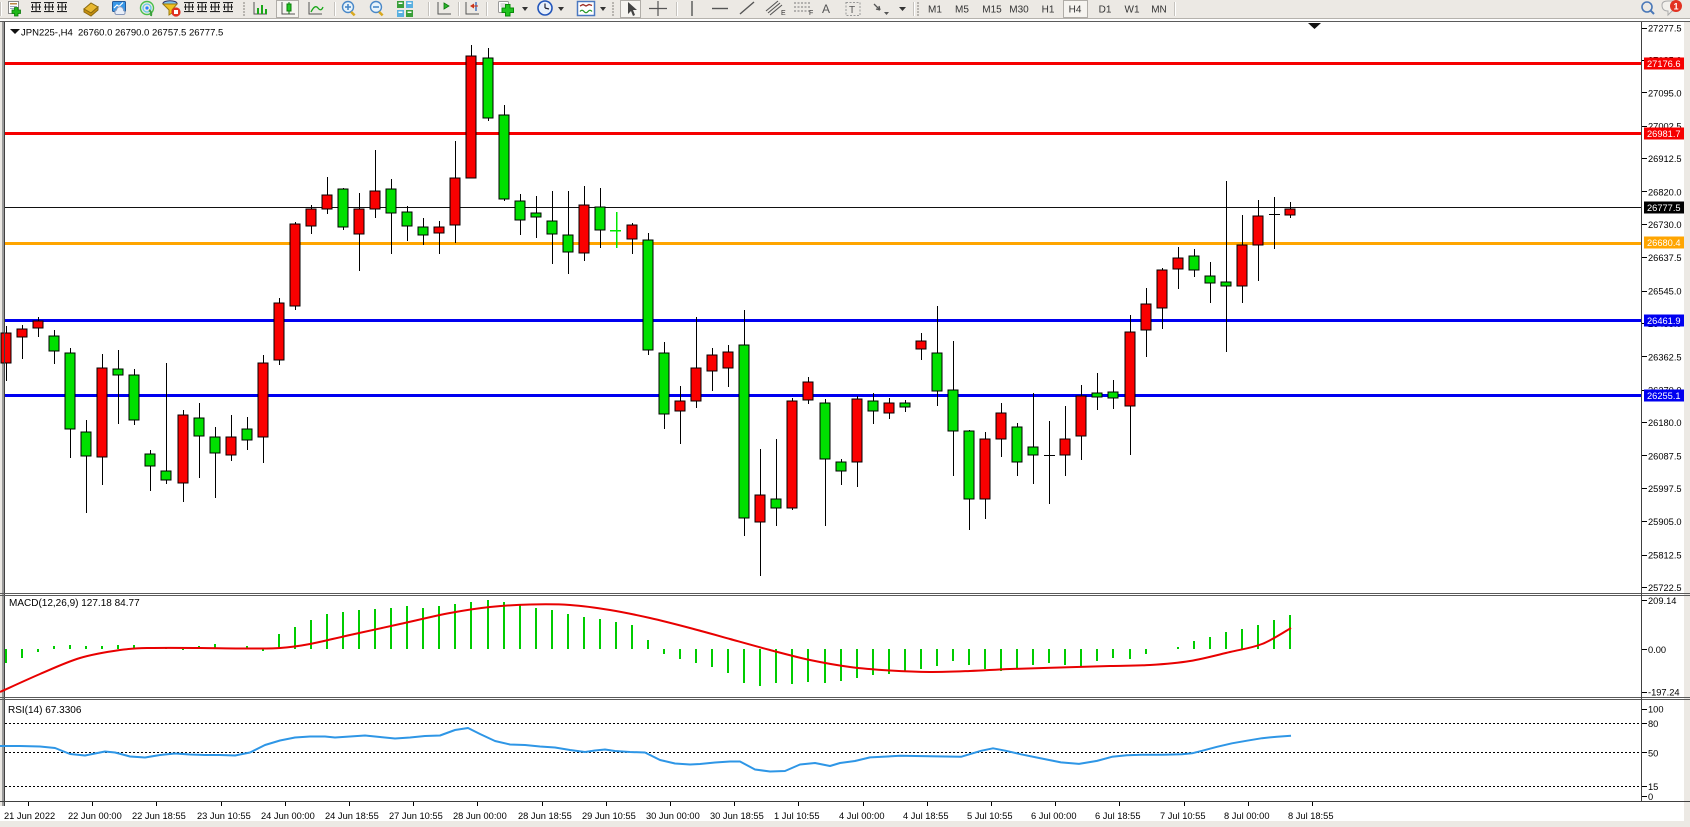 This screenshot has height=827, width=1690. I want to click on svg-text: 26981.7, so click(1664, 134).